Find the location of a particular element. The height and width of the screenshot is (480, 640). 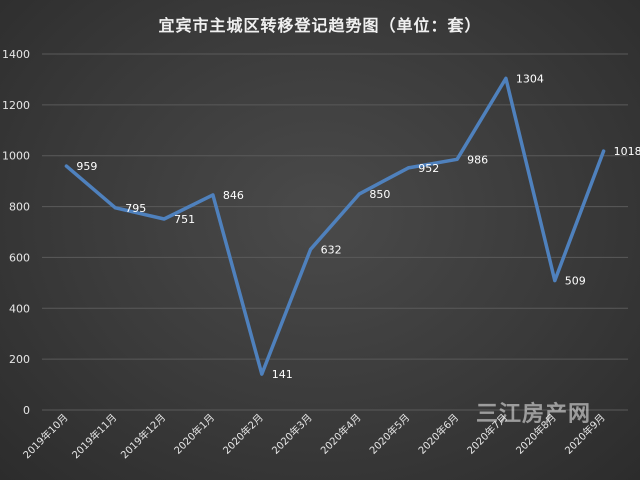

y-tick-label: 400 is located at coordinates (19, 308).